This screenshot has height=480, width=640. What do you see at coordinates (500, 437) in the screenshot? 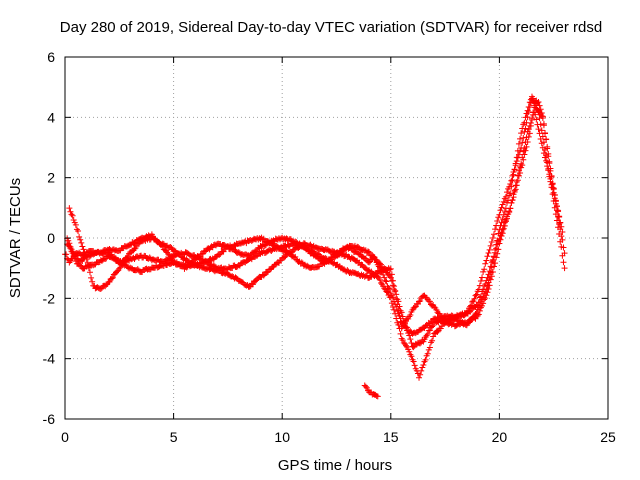
I see `x-tick-label: 20` at bounding box center [500, 437].